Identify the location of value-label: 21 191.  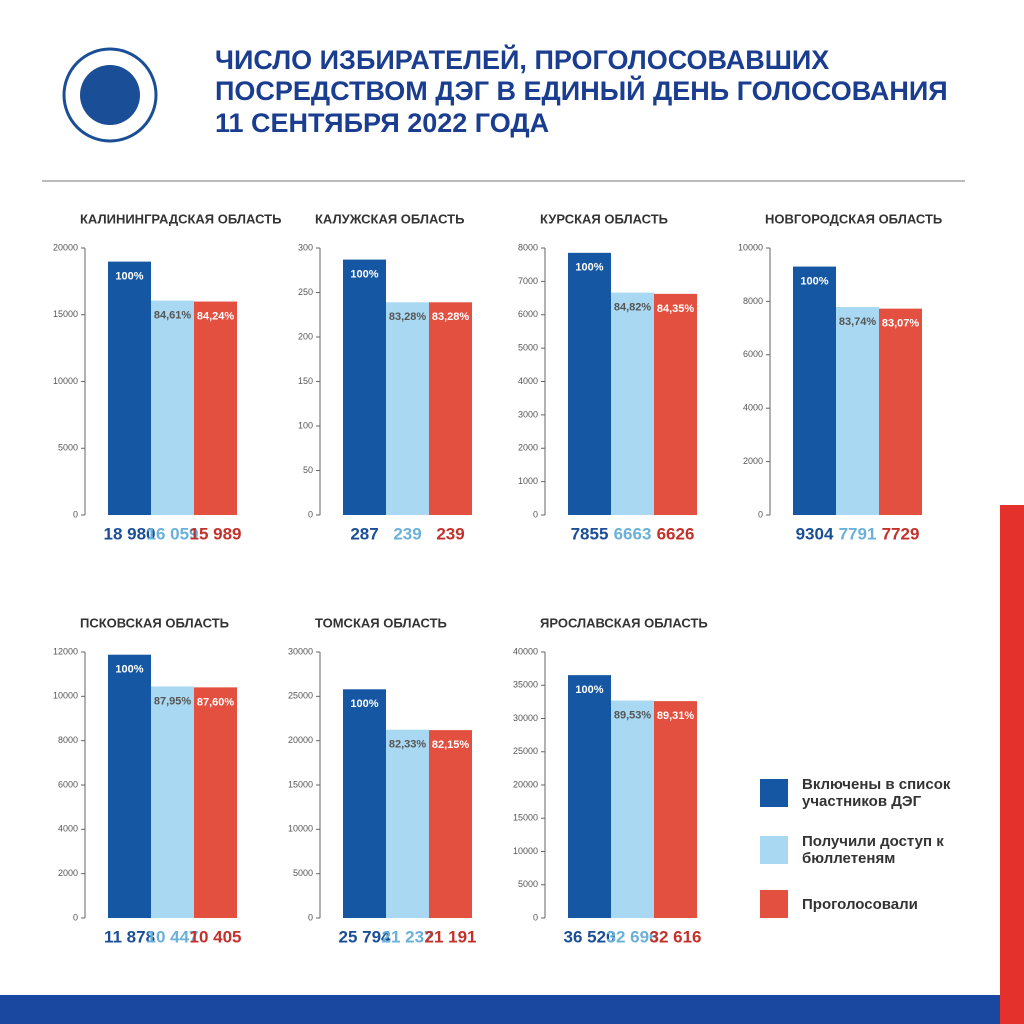
(451, 936).